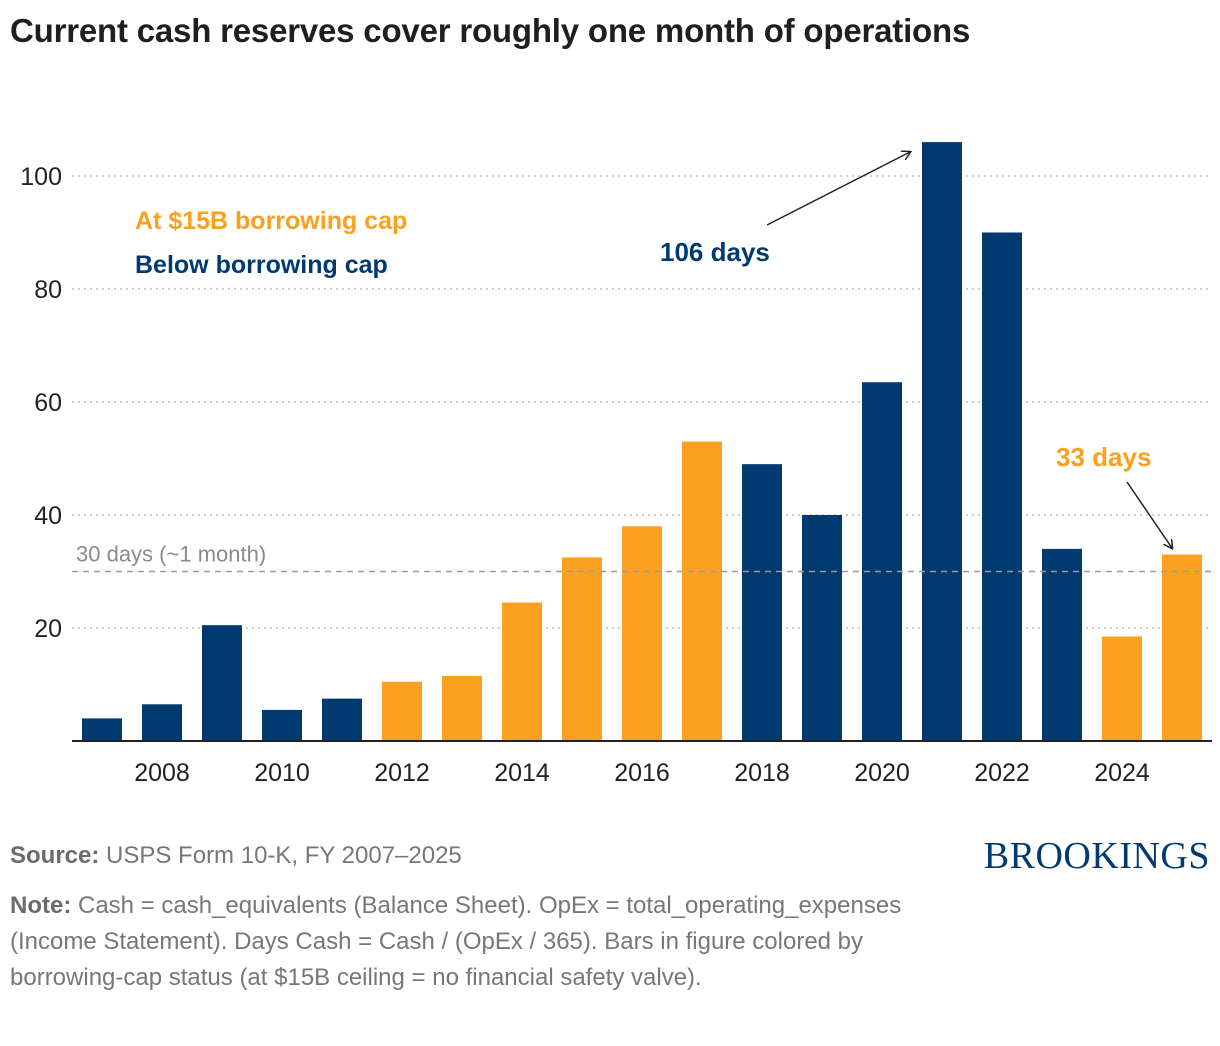  What do you see at coordinates (48, 516) in the screenshot?
I see `y-tick-label-40: 40` at bounding box center [48, 516].